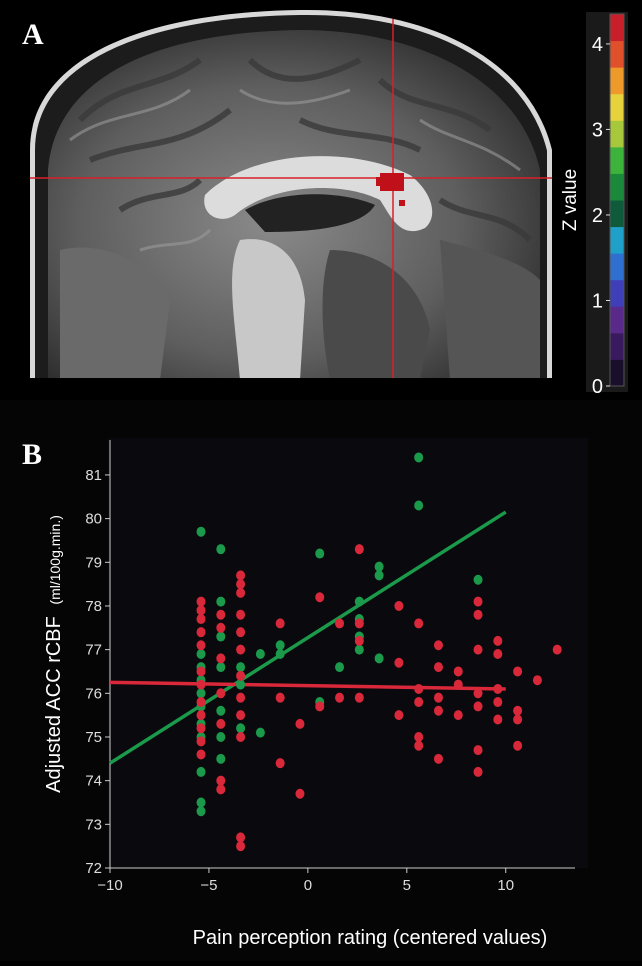  What do you see at coordinates (93, 519) in the screenshot?
I see `y-tick-label: 80` at bounding box center [93, 519].